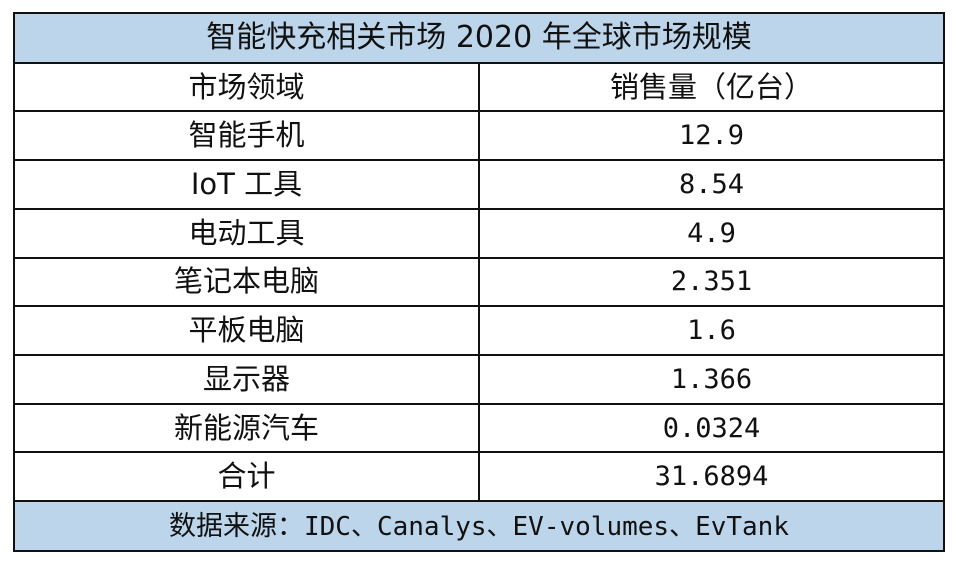 The image size is (958, 568). I want to click on sales-cell: 4.9, so click(710, 233).